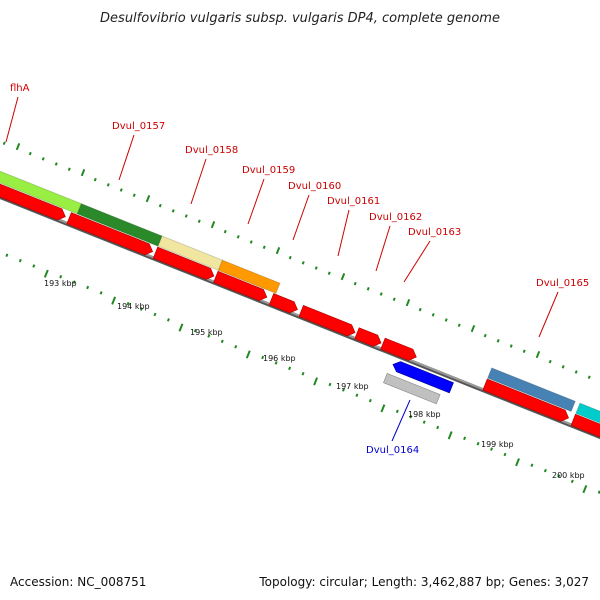 Image resolution: width=600 pixels, height=600 pixels. What do you see at coordinates (434, 232) in the screenshot?
I see `gene-label: Dvul_0163` at bounding box center [434, 232].